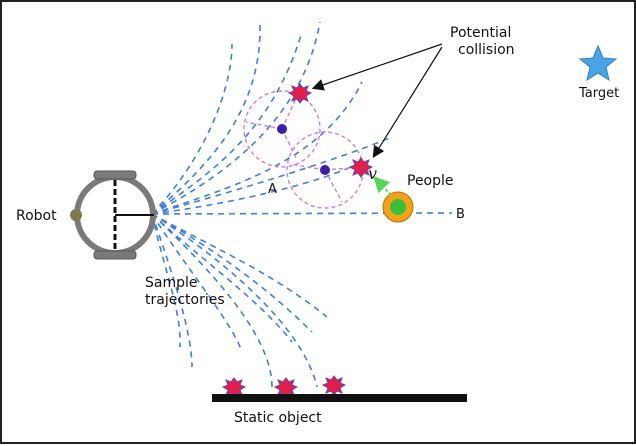  Describe the element at coordinates (113, 215) in the screenshot. I see `robot-icon` at that location.